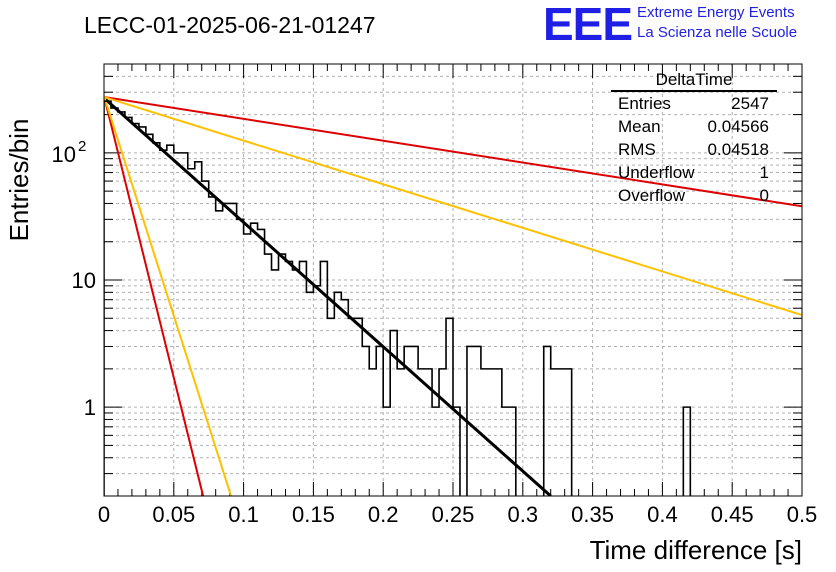  What do you see at coordinates (732, 514) in the screenshot?
I see `x-tick-label: 0.45` at bounding box center [732, 514].